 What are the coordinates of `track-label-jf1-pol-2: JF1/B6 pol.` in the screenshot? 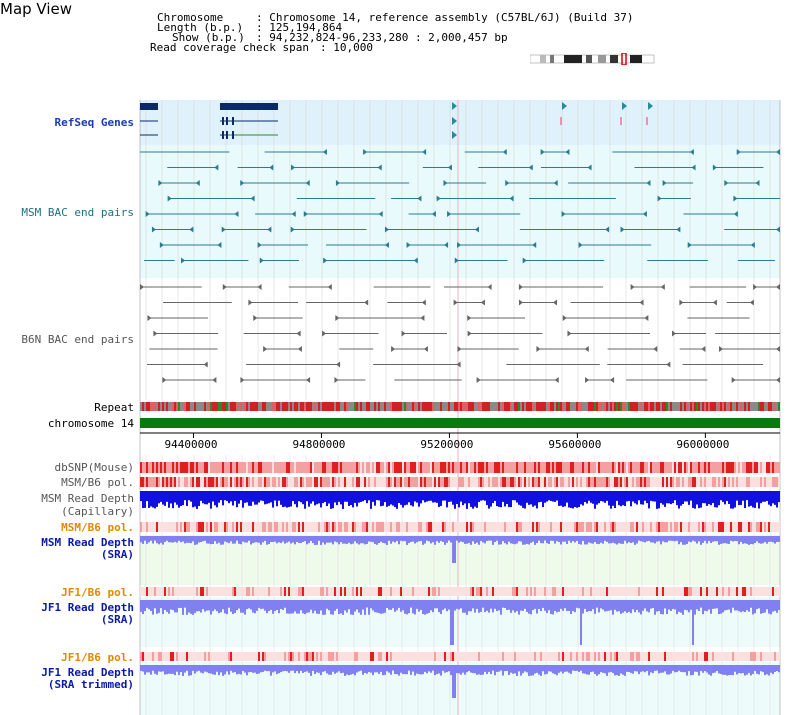 It's located at (97, 657).